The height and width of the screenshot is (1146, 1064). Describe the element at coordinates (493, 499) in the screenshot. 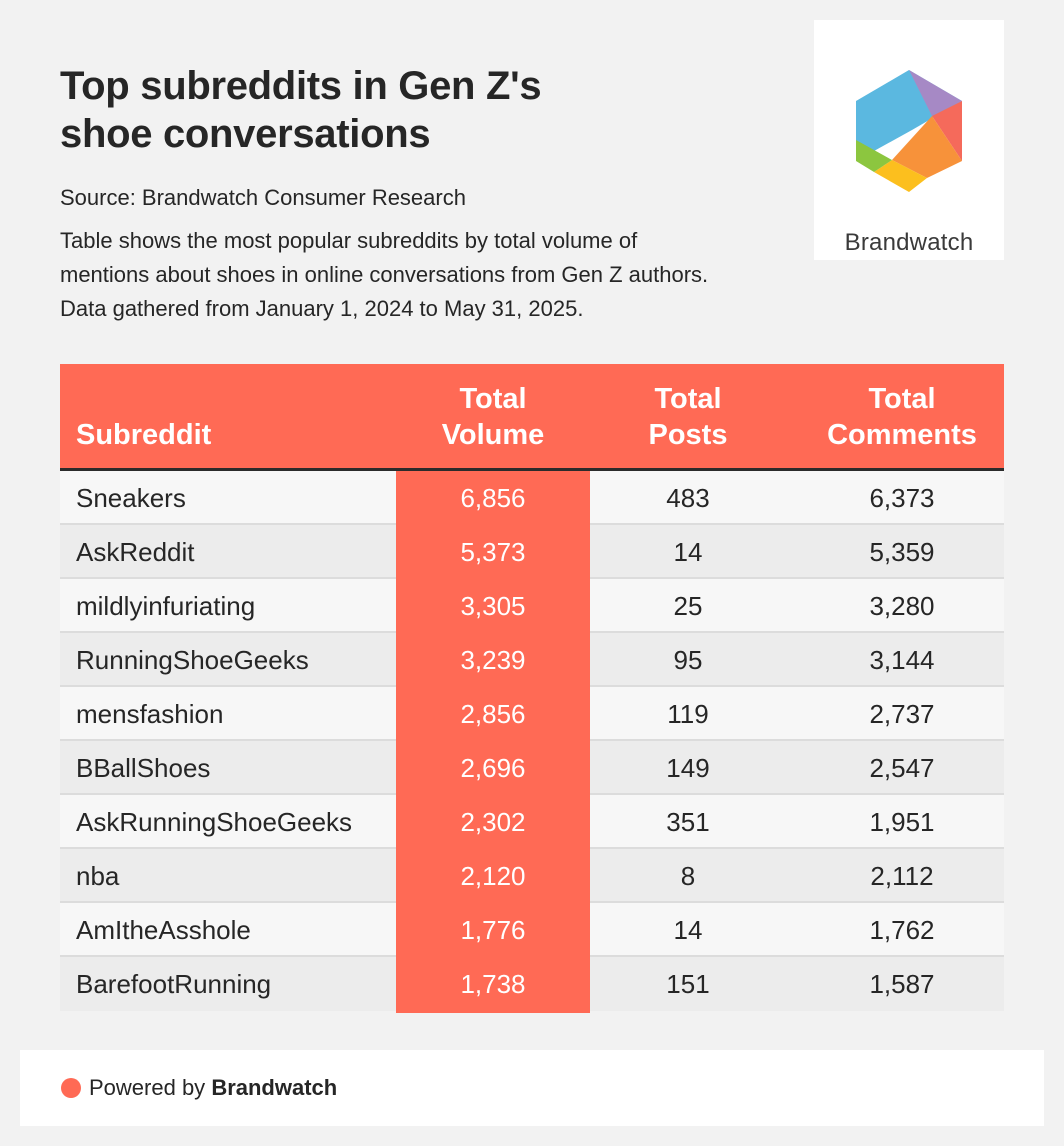

I see `cell-total-volume: 6,856` at that location.